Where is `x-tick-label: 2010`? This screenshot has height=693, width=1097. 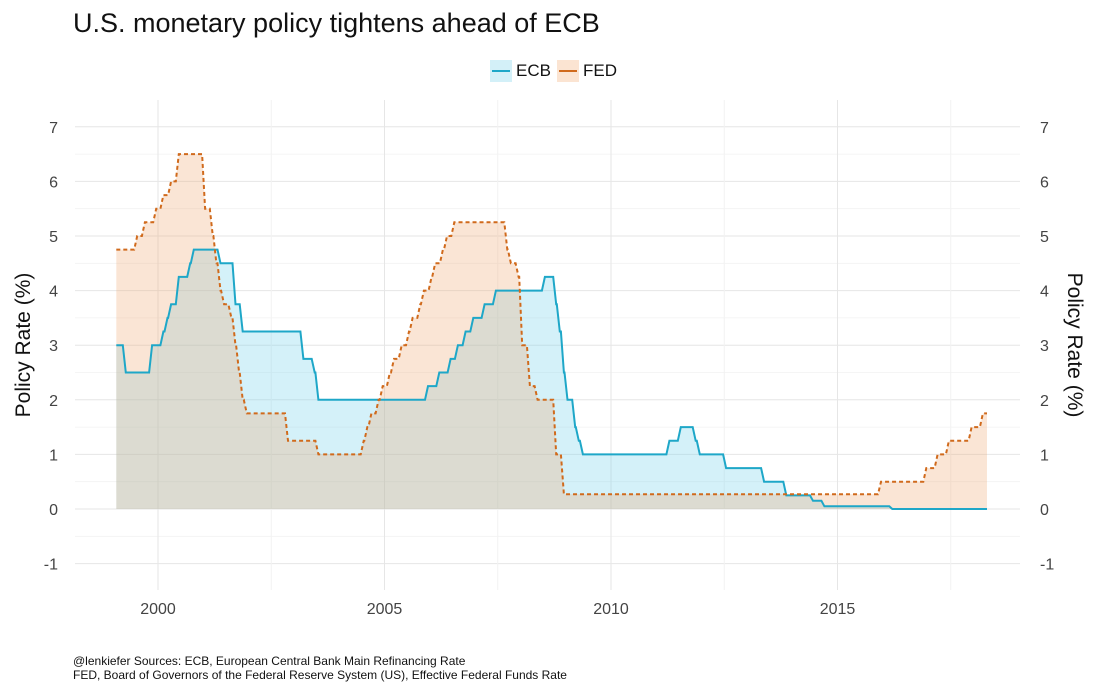
x-tick-label: 2010 is located at coordinates (611, 609).